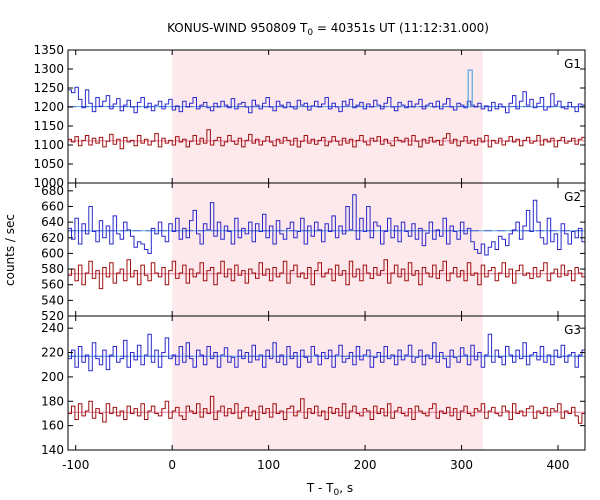 Image resolution: width=600 pixels, height=500 pixels. I want to click on series-lower-g2, so click(326, 274).